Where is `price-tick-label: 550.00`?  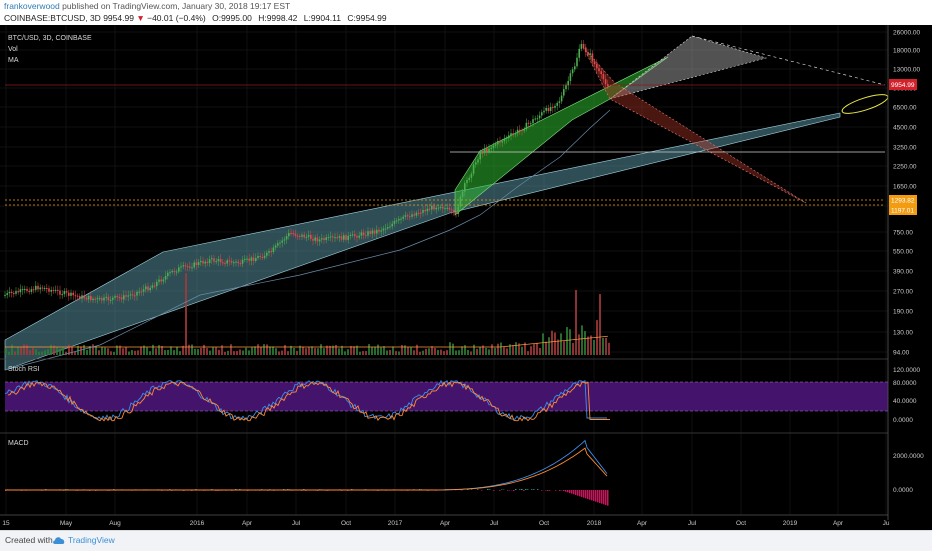 price-tick-label: 550.00 is located at coordinates (903, 252).